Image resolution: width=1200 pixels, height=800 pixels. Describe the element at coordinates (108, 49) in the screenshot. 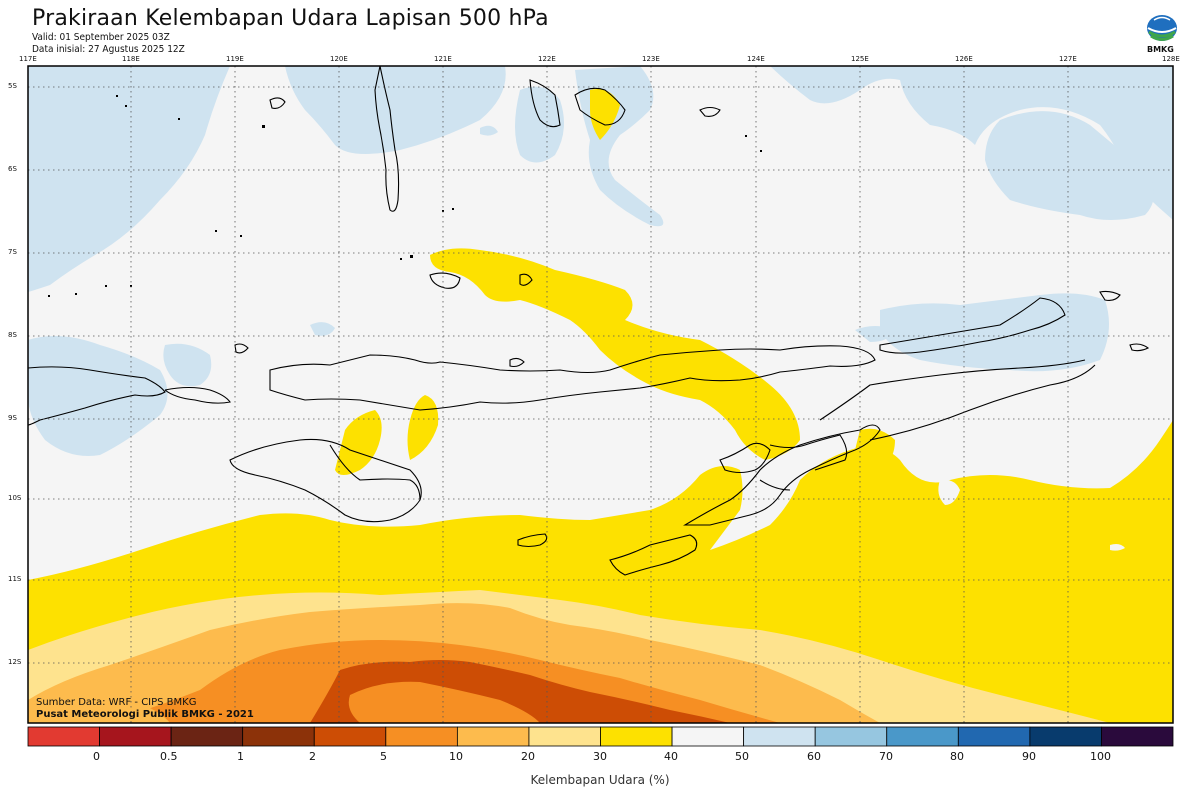

I see `init-time: Data inisial: 27 Agustus 2025 12Z` at that location.